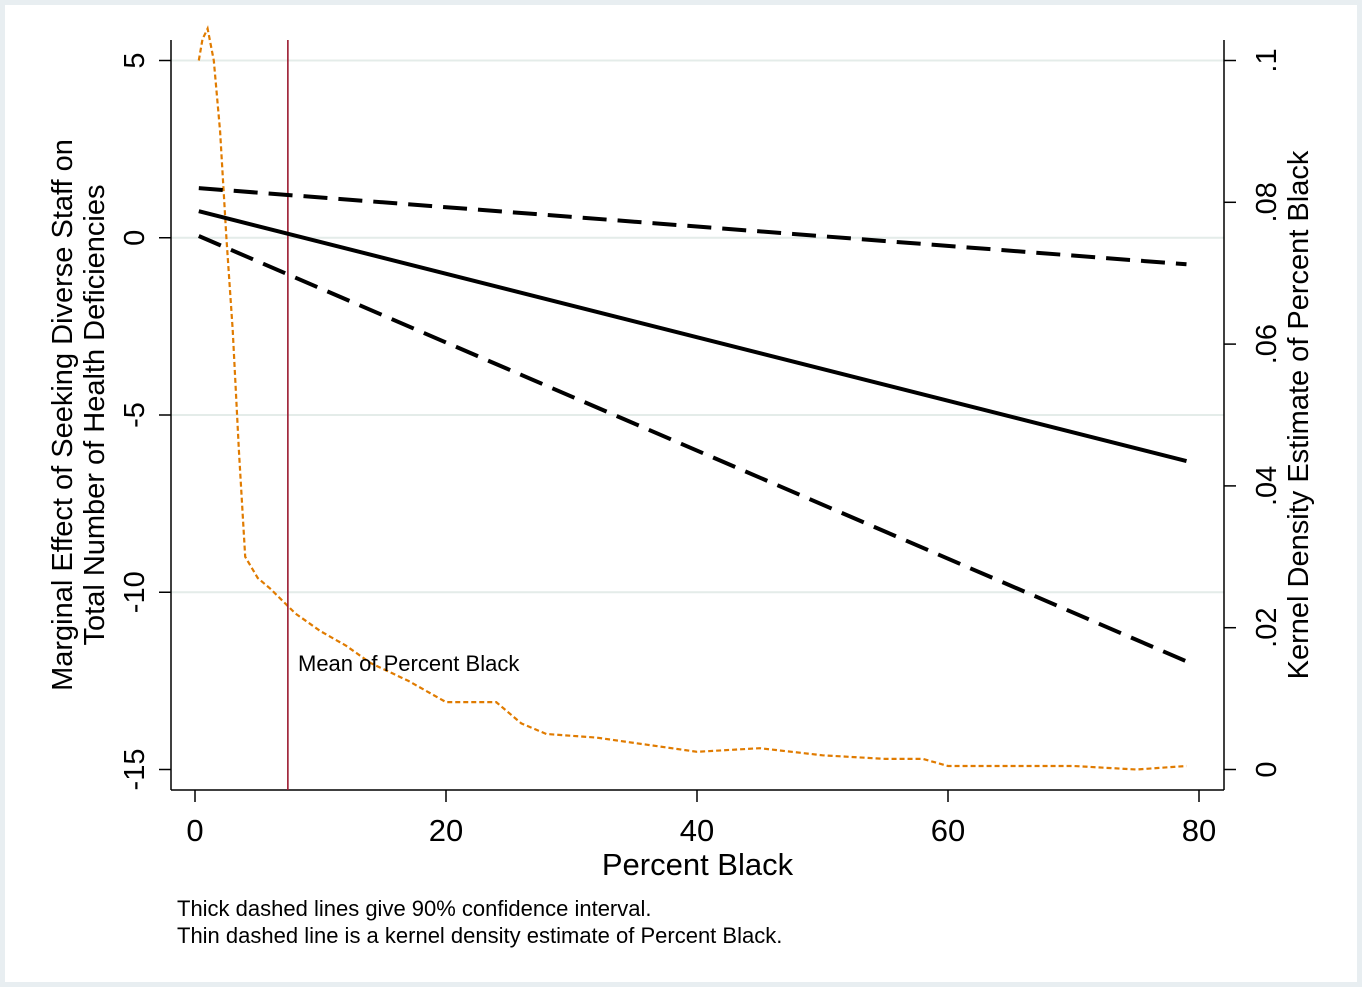 This screenshot has width=1362, height=987. Describe the element at coordinates (95, 415) in the screenshot. I see `y-axis-label-line-2: Total Number of Health Deficiencies` at that location.